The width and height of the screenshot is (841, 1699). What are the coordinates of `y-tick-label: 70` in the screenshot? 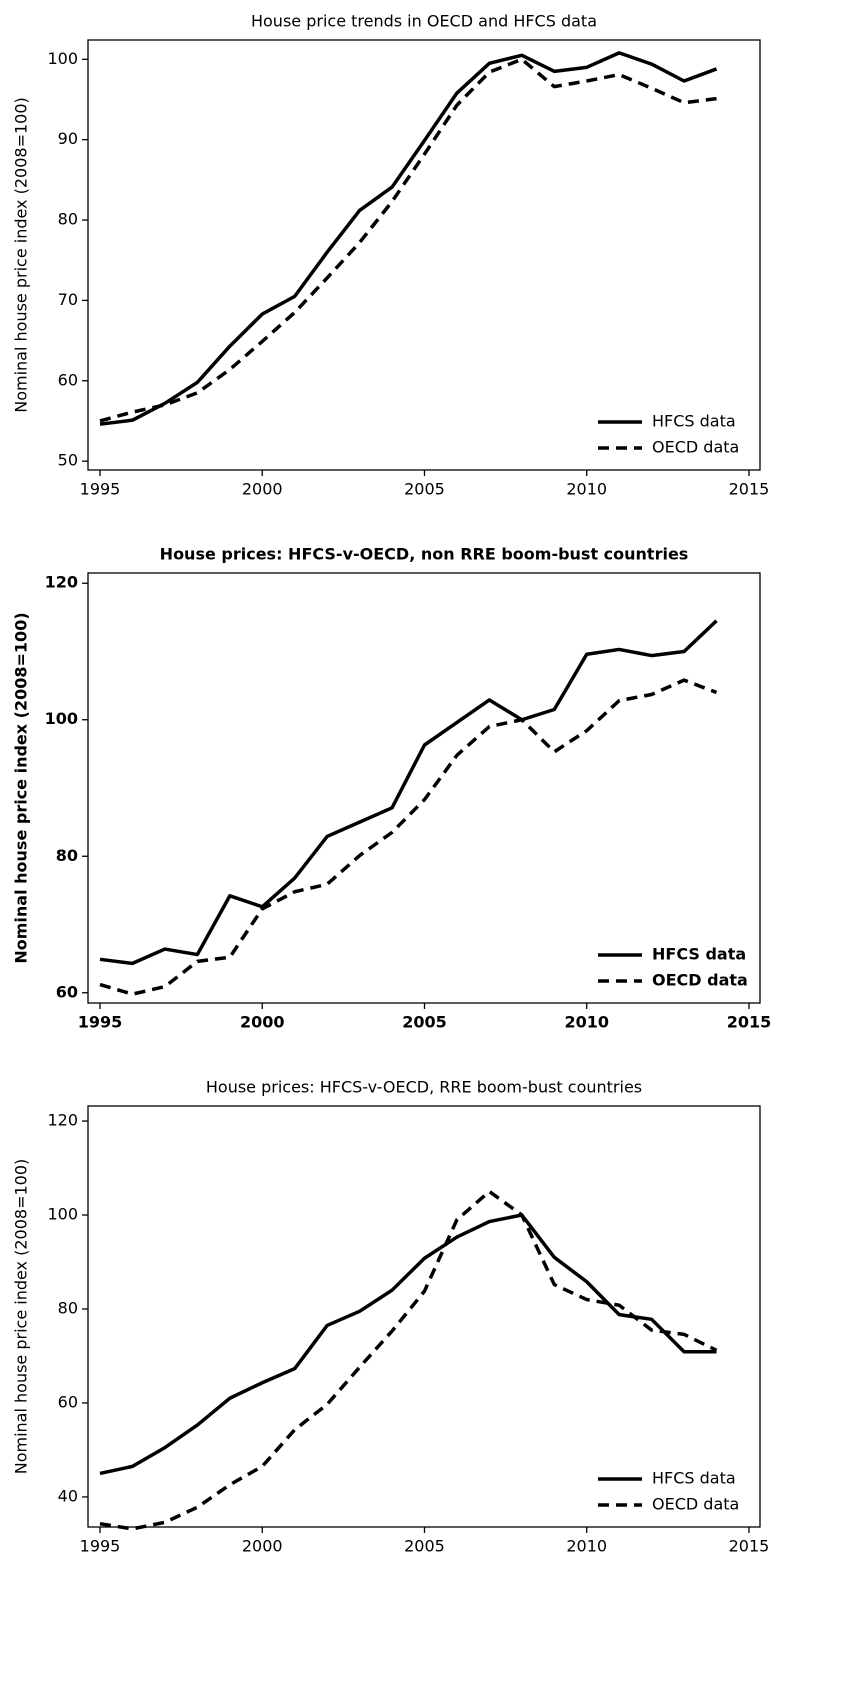 It's located at (68, 299).